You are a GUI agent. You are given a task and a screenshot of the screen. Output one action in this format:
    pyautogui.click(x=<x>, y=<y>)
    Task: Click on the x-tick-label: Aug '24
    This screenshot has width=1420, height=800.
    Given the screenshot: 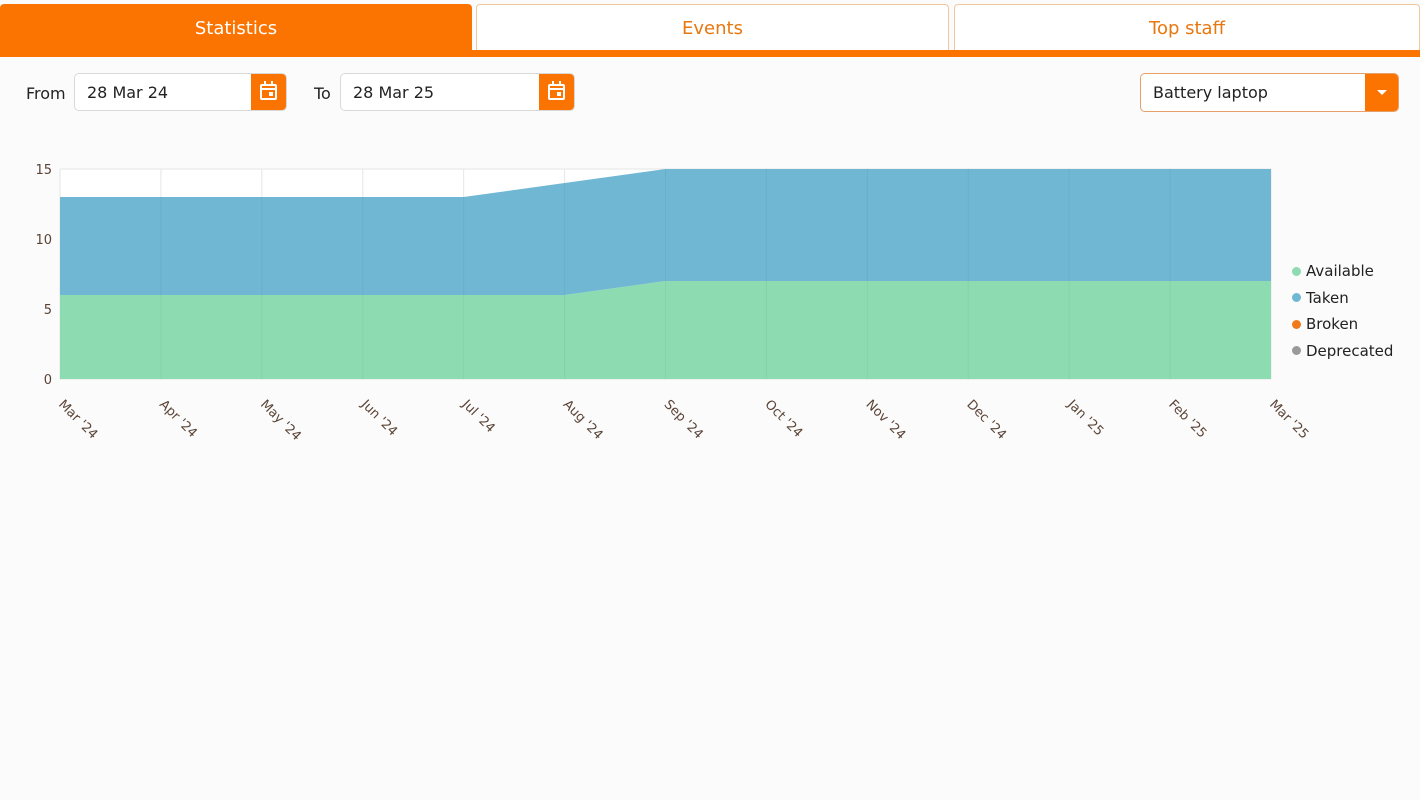 What is the action you would take?
    pyautogui.click(x=583, y=420)
    